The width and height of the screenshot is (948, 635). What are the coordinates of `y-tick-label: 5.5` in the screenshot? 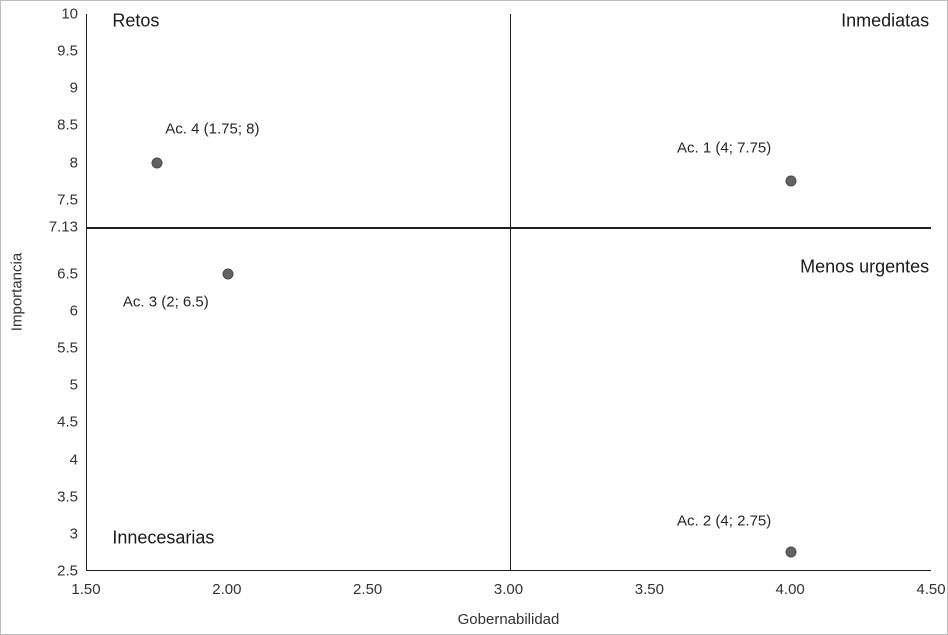 It's located at (67, 348).